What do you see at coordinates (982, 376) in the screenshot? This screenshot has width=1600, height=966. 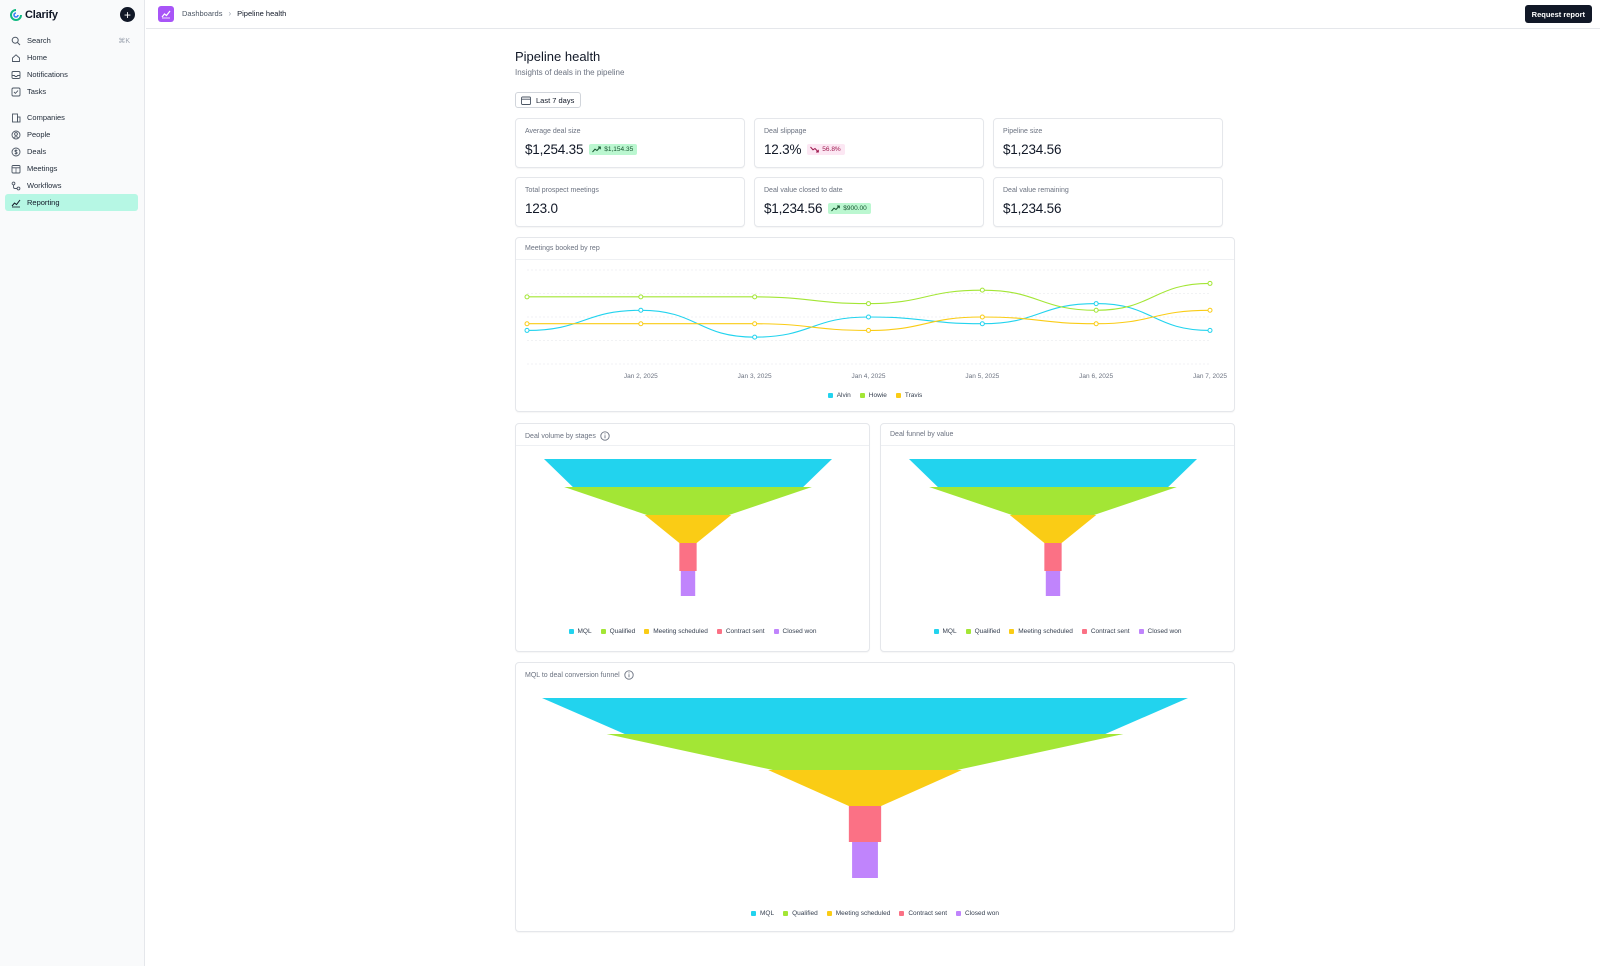 I see `x-tick-label: Jan 5, 2025` at bounding box center [982, 376].